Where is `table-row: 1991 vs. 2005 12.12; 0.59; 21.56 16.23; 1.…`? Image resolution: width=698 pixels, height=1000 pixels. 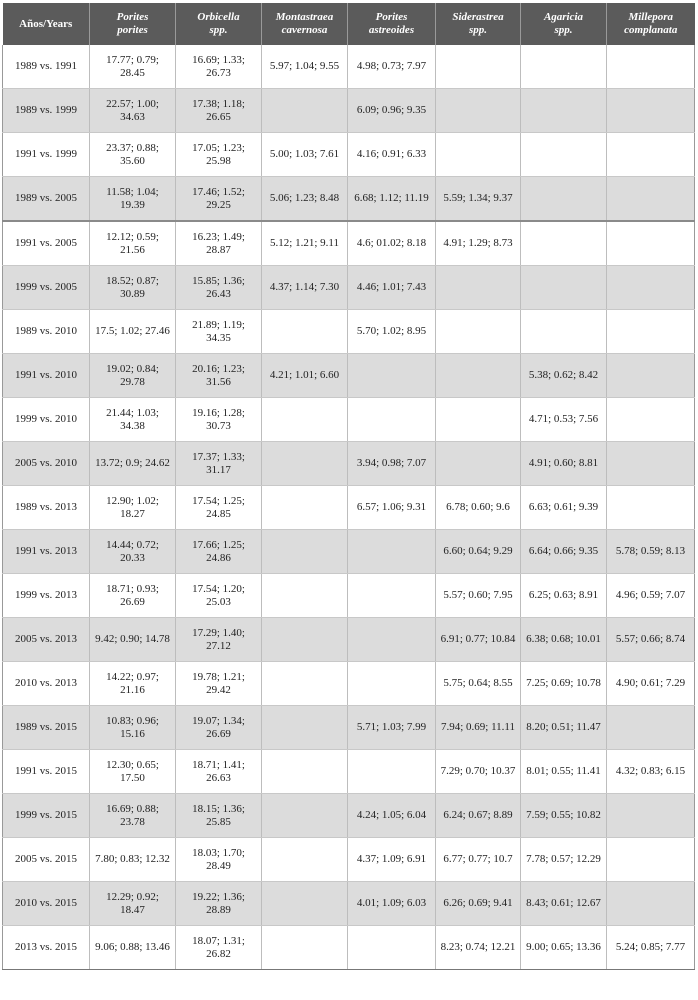
table-row: 1991 vs. 2005 12.12; 0.59; 21.56 16.23; 1.… is located at coordinates (348, 243).